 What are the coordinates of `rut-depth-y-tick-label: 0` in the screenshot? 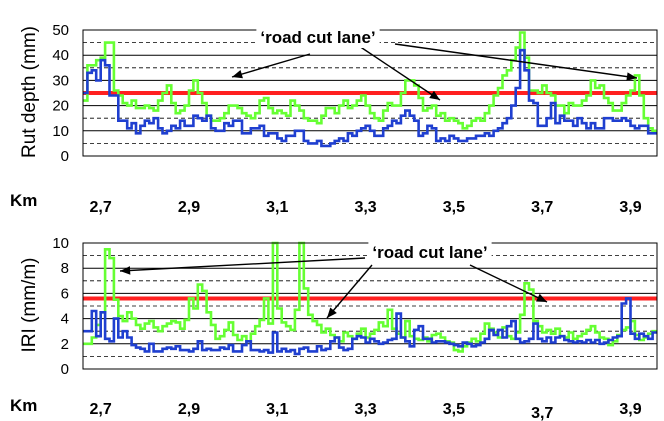 It's located at (65, 156).